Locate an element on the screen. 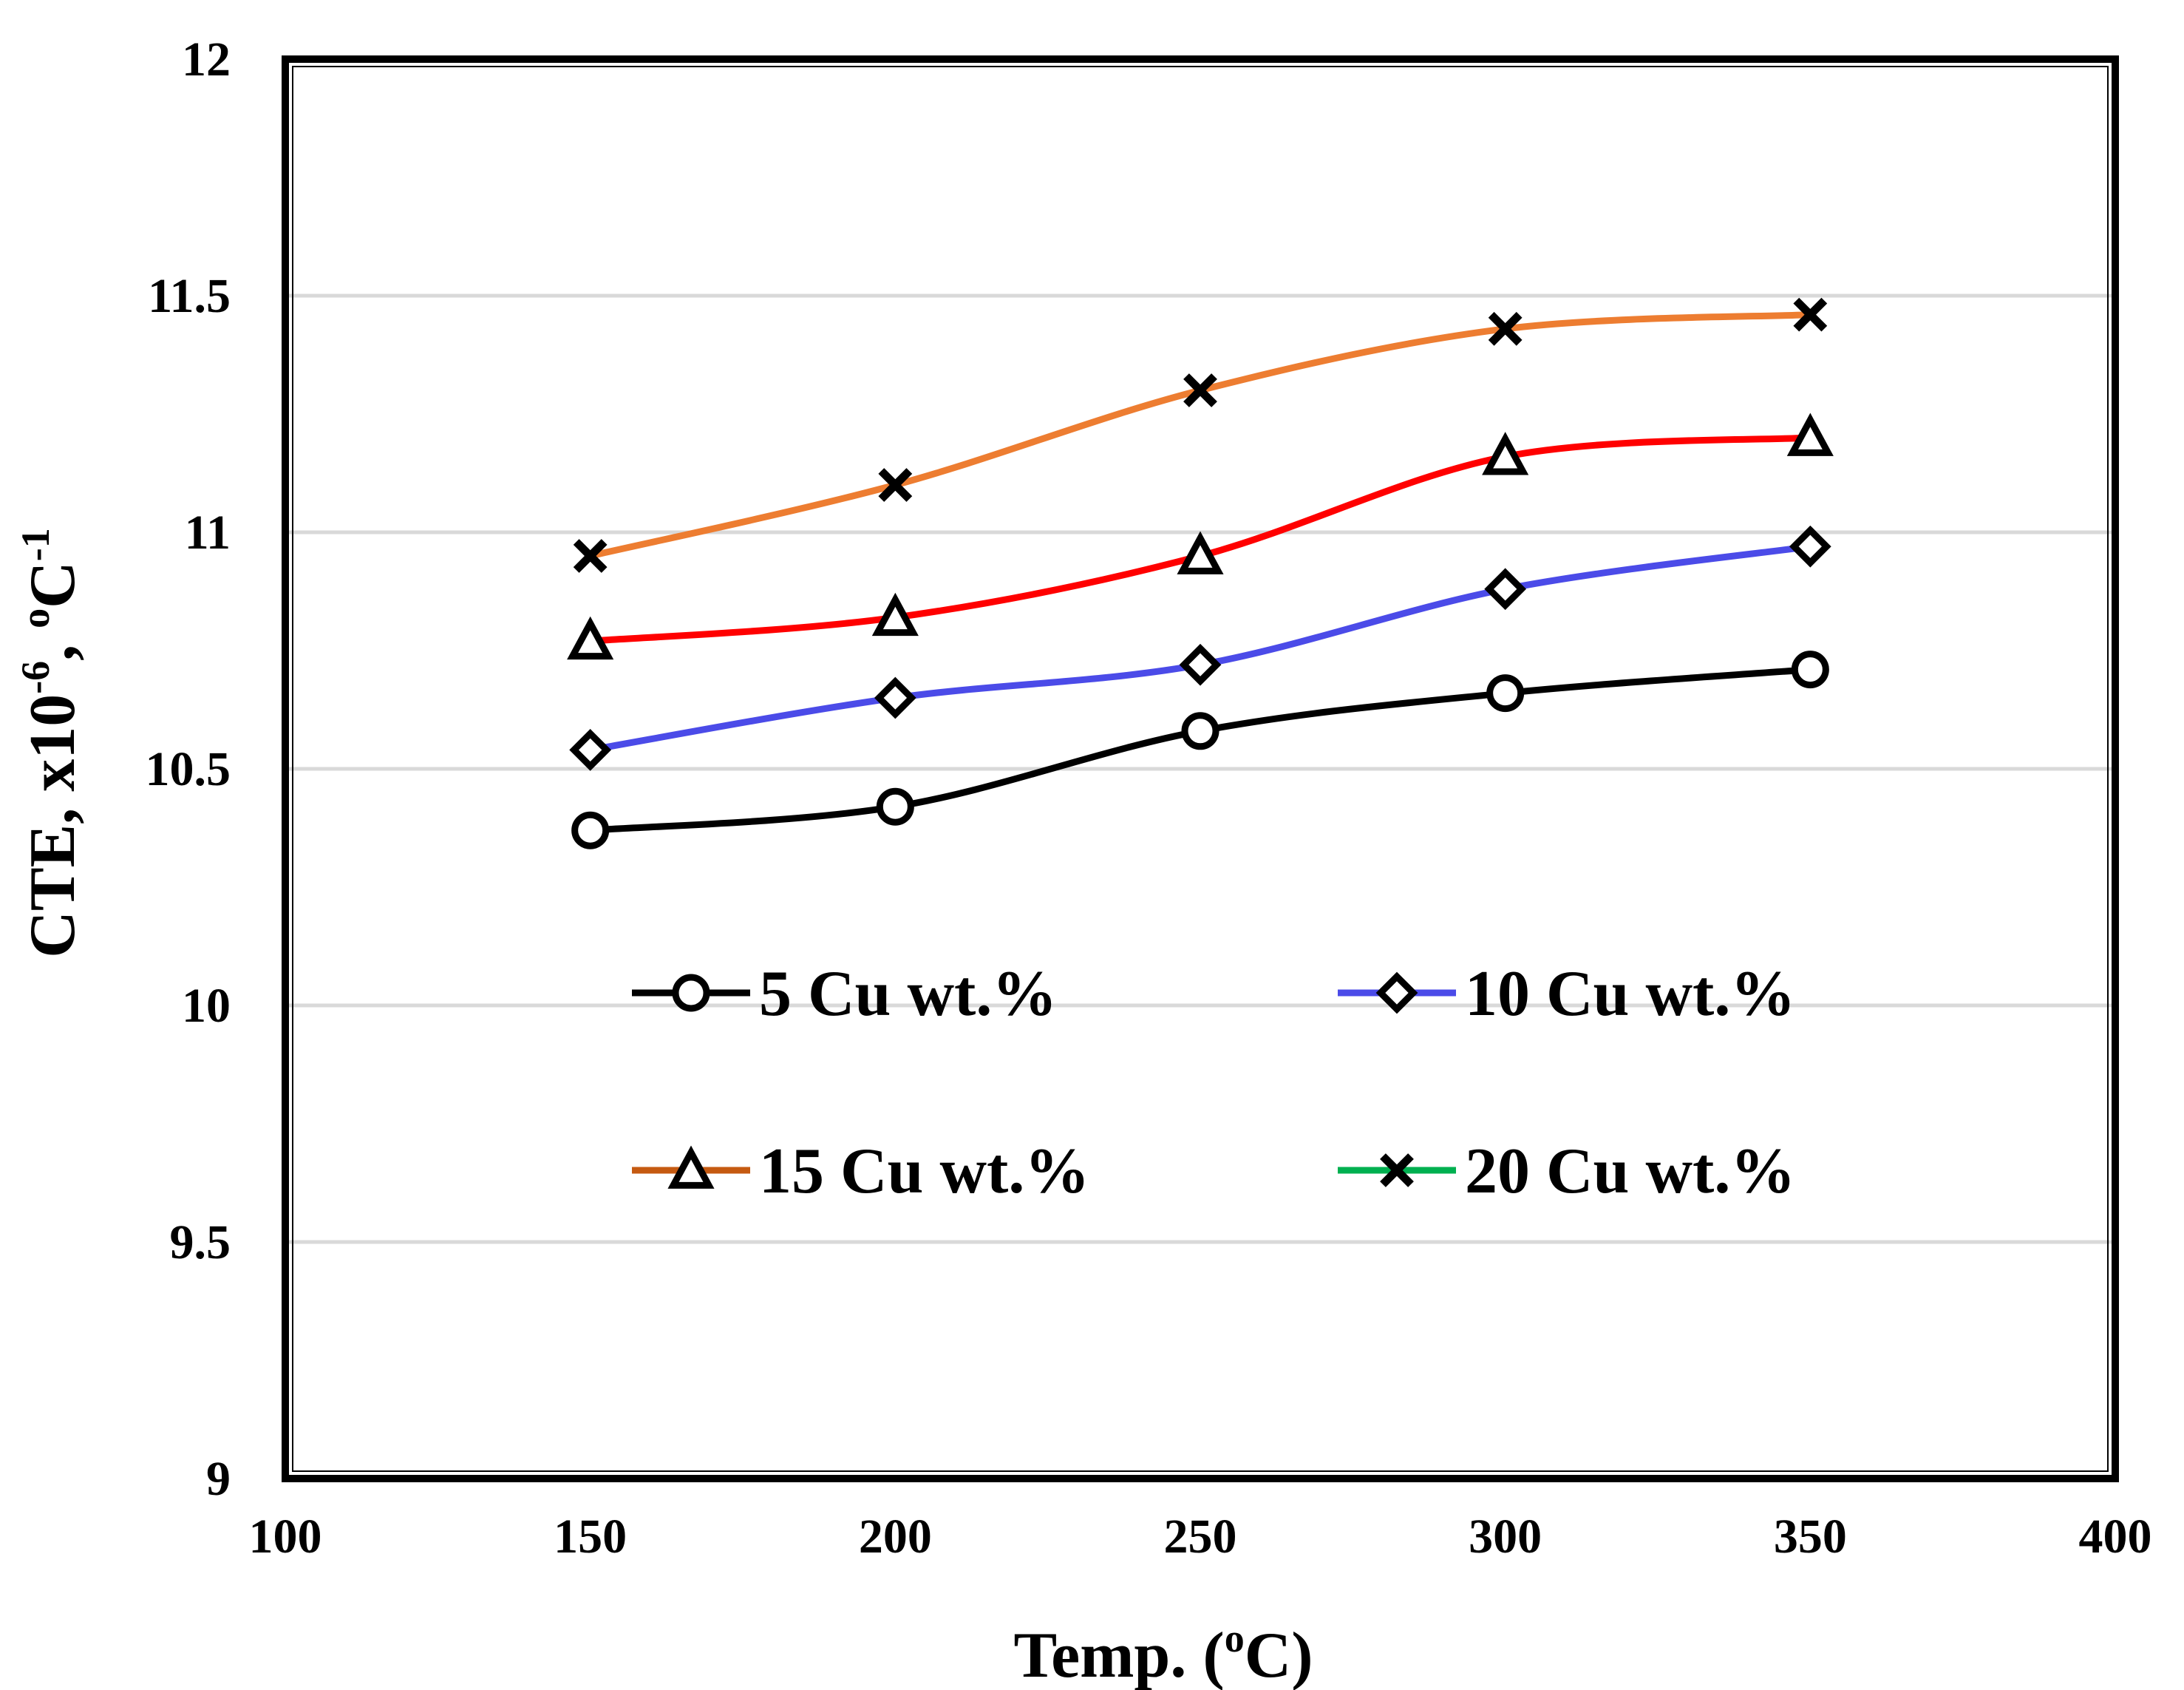  legend-entry-4: 20 Cu wt.% is located at coordinates (1567, 1171).